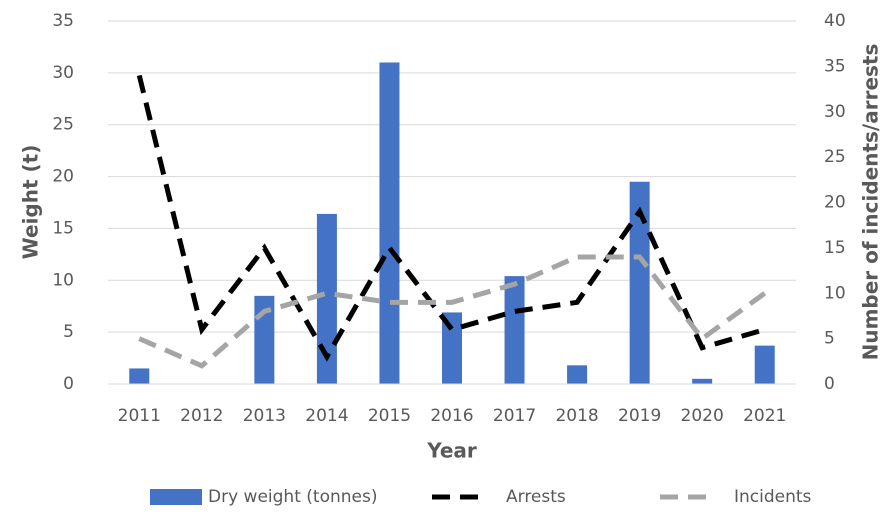  What do you see at coordinates (63, 73) in the screenshot?
I see `y-tick-label: 30` at bounding box center [63, 73].